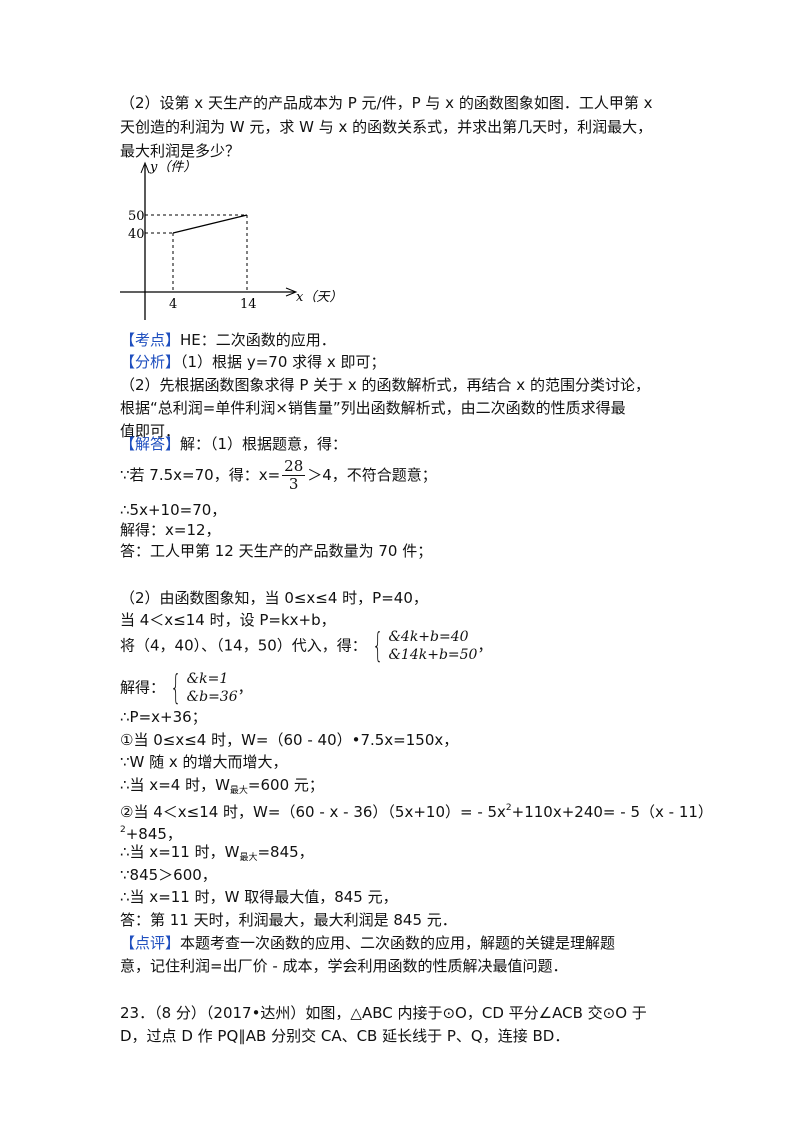  Describe the element at coordinates (172, 167) in the screenshot. I see `y-label: y（件）` at that location.